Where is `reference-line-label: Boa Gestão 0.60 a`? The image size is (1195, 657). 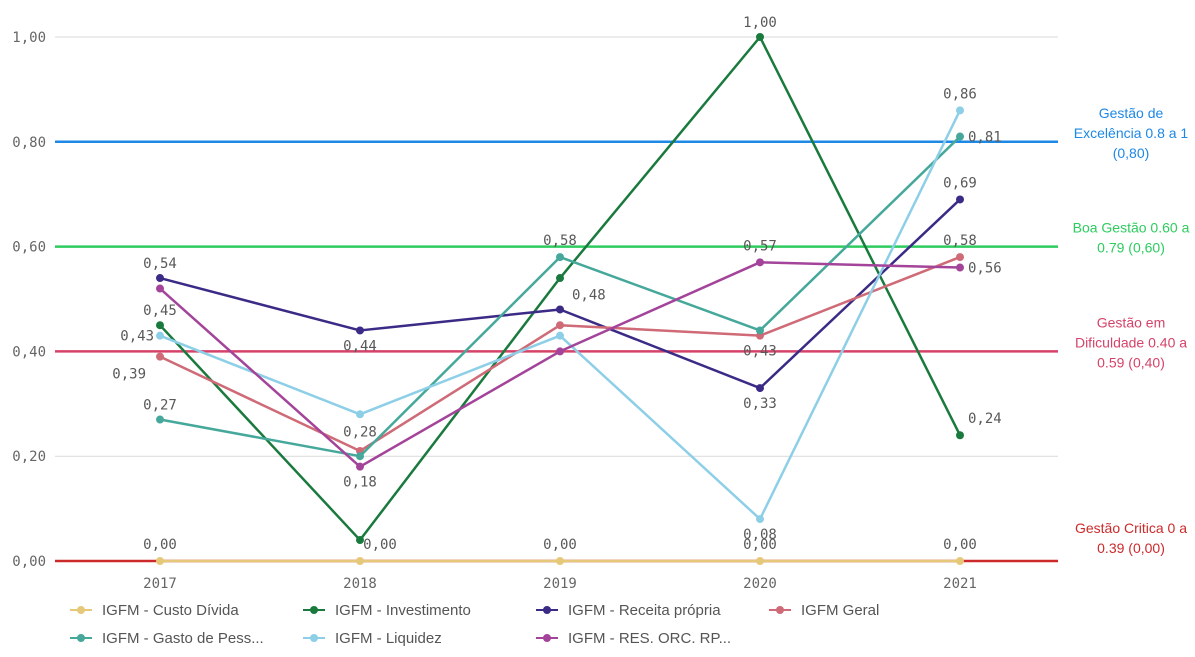
reference-line-label: Boa Gestão 0.60 a is located at coordinates (1131, 228).